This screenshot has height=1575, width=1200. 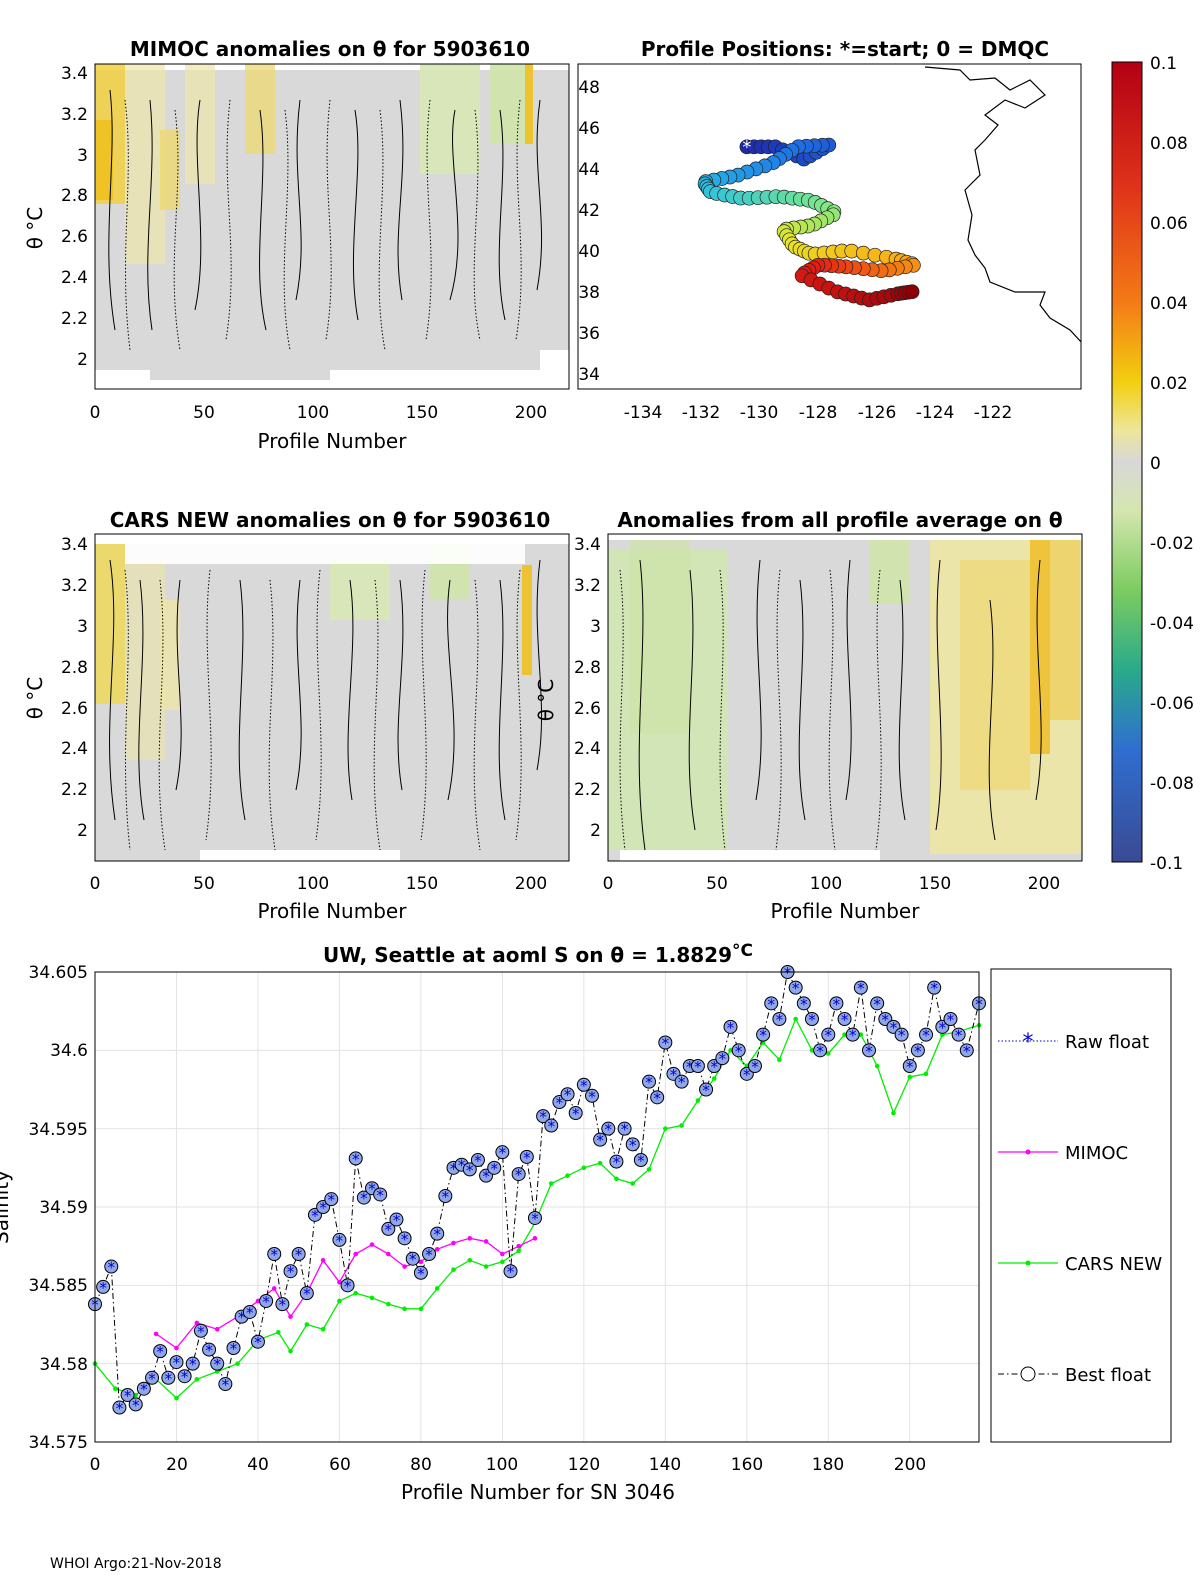 What do you see at coordinates (74, 196) in the screenshot?
I see `mimoc-ytick: 2.8` at bounding box center [74, 196].